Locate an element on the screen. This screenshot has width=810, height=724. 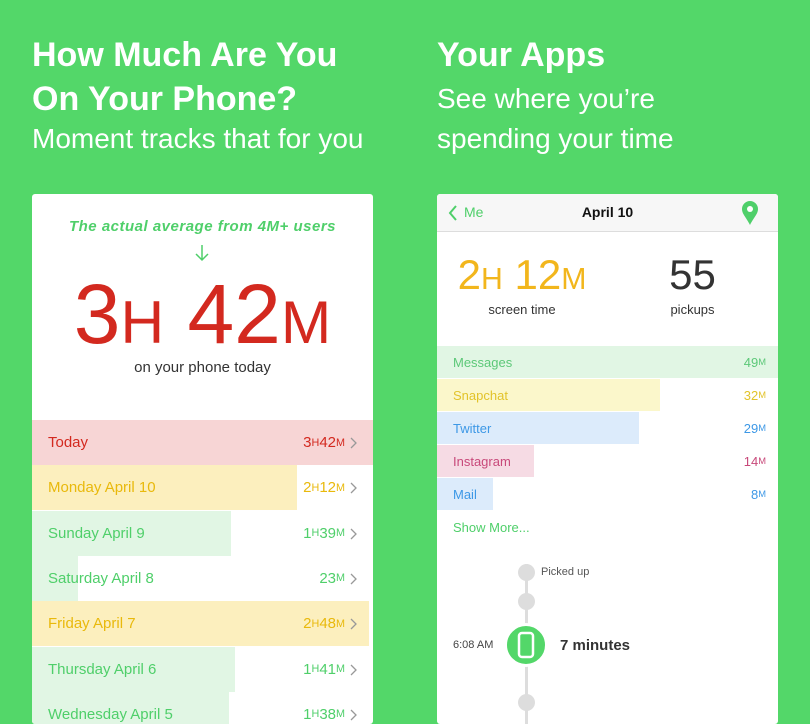
minutes: 49 is located at coordinates (751, 362).